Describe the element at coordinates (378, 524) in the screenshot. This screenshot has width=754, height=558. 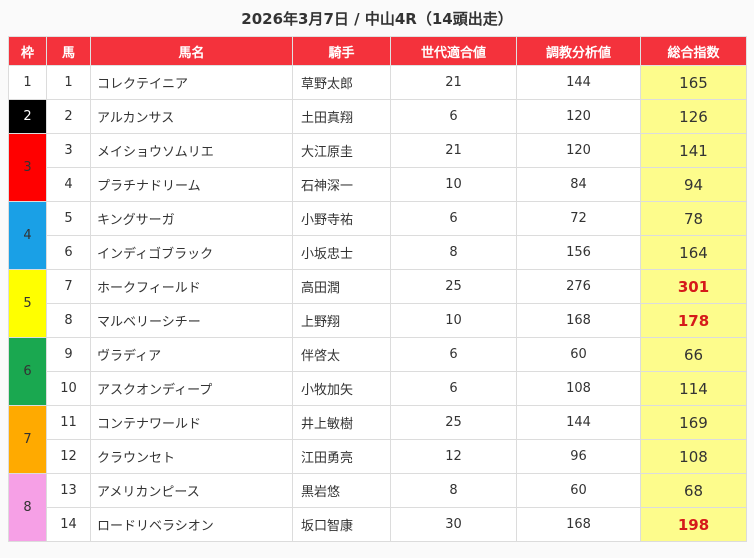
I see `table-row: 14 ロードリベラシオン 坂口智康 30 168 198` at that location.